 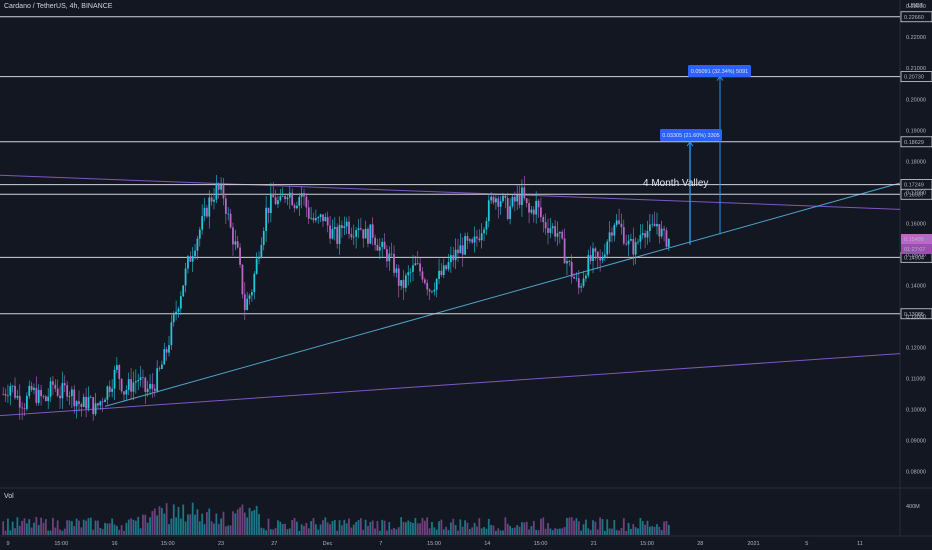 What do you see at coordinates (450, 192) in the screenshot?
I see `upper-descending-line` at bounding box center [450, 192].